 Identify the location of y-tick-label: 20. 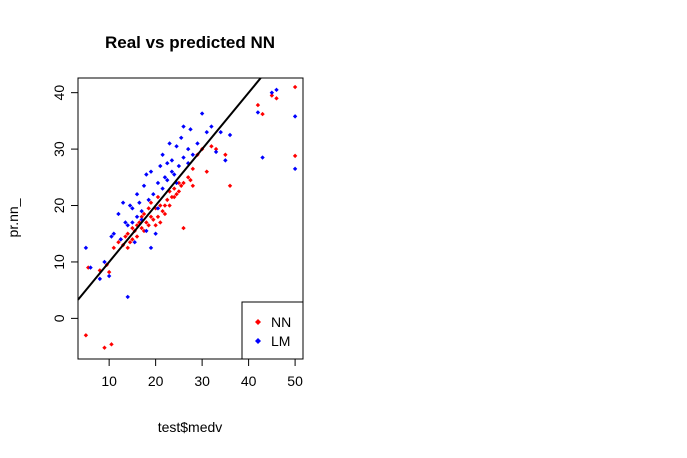
(59, 206).